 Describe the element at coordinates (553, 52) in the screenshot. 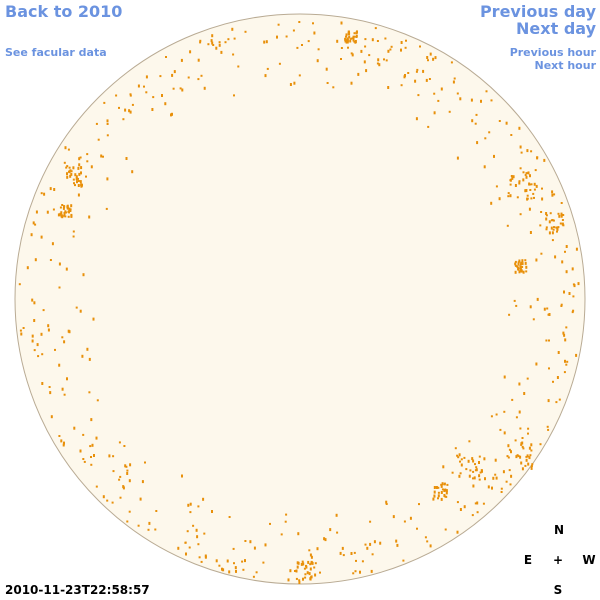

I see `previous-hour-link: Previous hour` at that location.